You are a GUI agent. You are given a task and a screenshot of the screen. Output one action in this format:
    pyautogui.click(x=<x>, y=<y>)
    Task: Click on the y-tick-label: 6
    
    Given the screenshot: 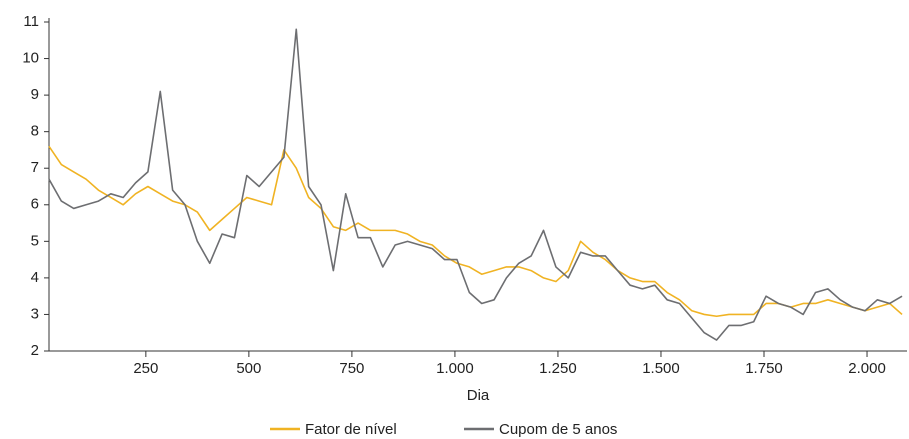 What is the action you would take?
    pyautogui.click(x=35, y=204)
    